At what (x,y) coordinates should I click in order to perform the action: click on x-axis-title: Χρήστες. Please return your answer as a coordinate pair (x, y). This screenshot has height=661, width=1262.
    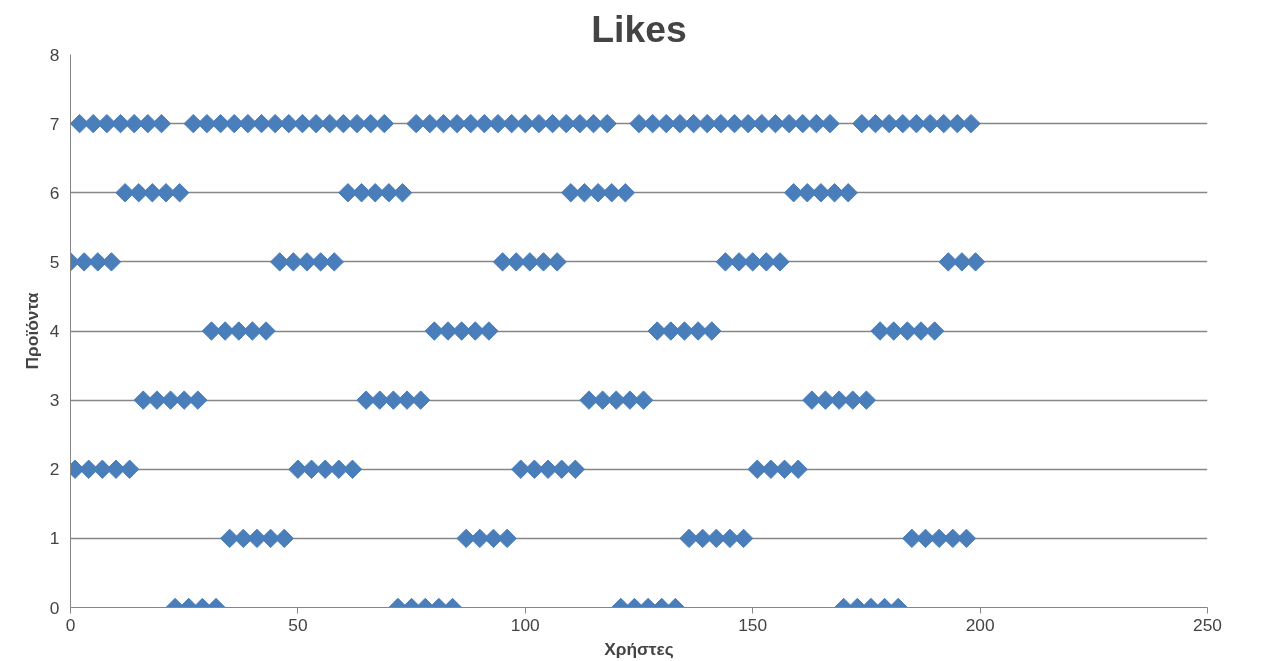
    Looking at the image, I should click on (639, 648).